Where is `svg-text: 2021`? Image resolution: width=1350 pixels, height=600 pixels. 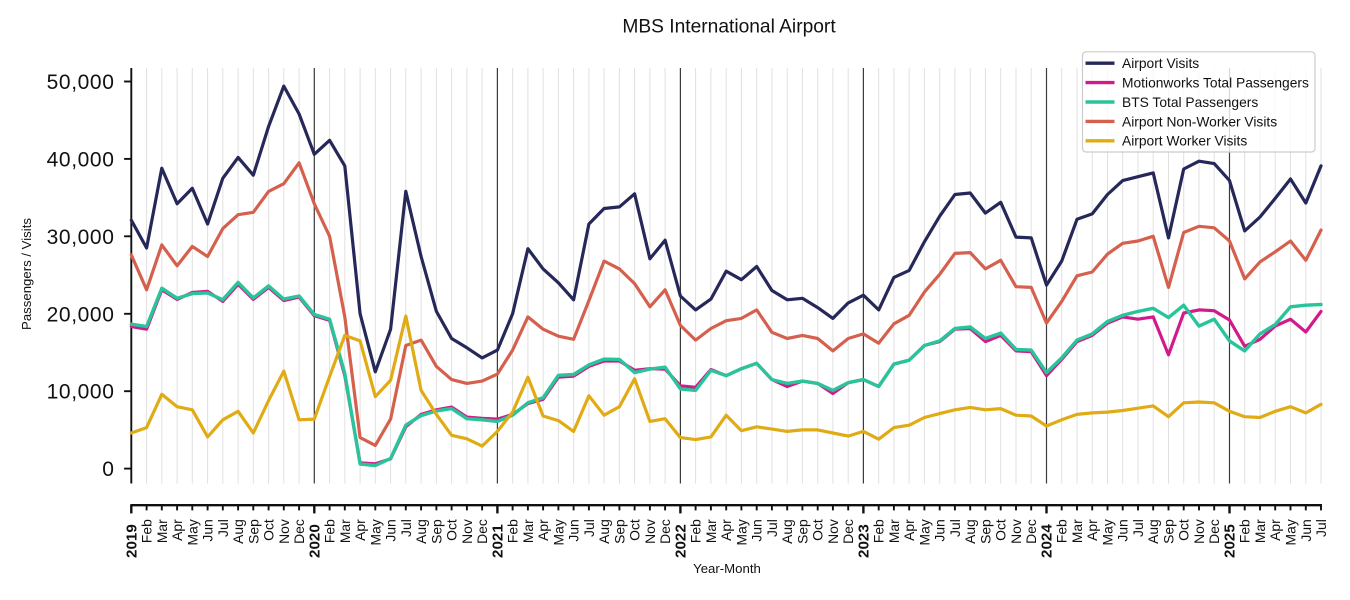 svg-text: 2021 is located at coordinates (497, 541).